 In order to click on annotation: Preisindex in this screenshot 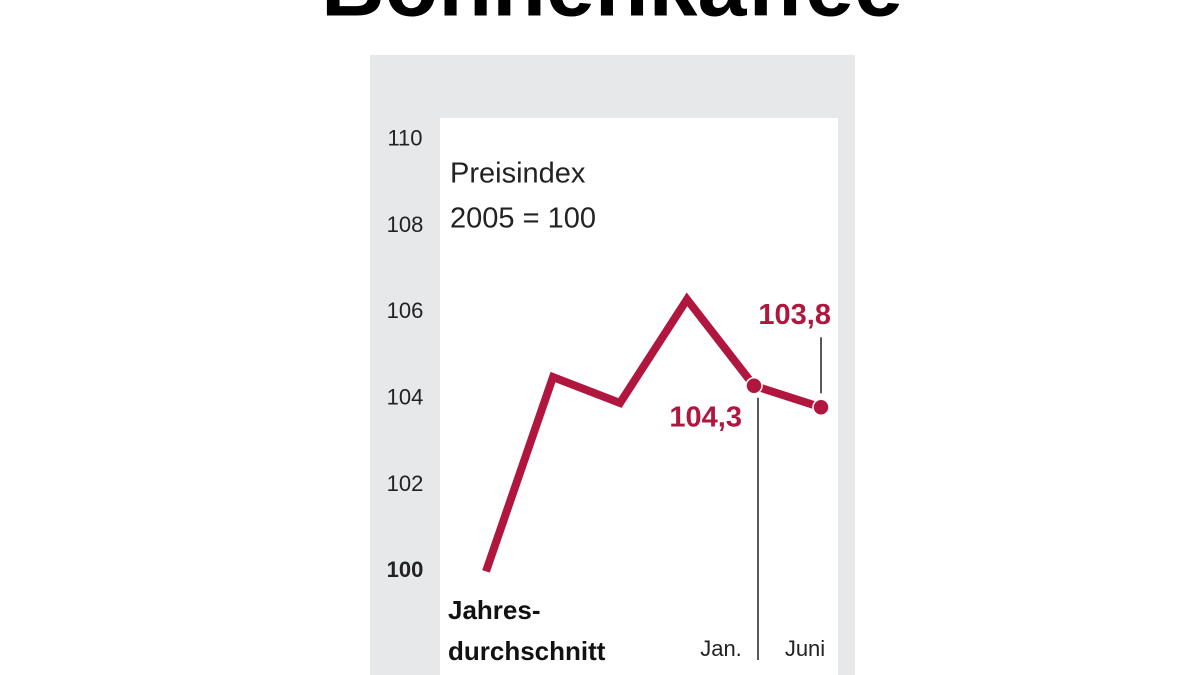, I will do `click(518, 174)`.